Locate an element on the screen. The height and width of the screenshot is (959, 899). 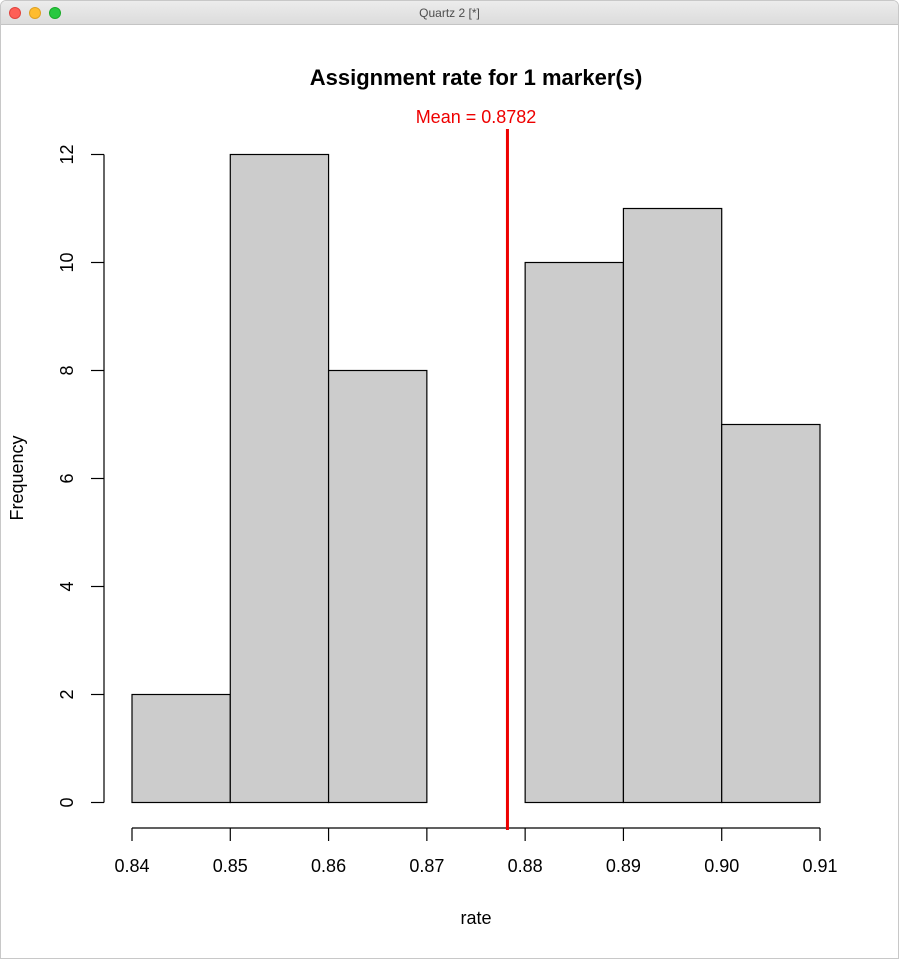
x-tick-label-5: 0.89 is located at coordinates (623, 866).